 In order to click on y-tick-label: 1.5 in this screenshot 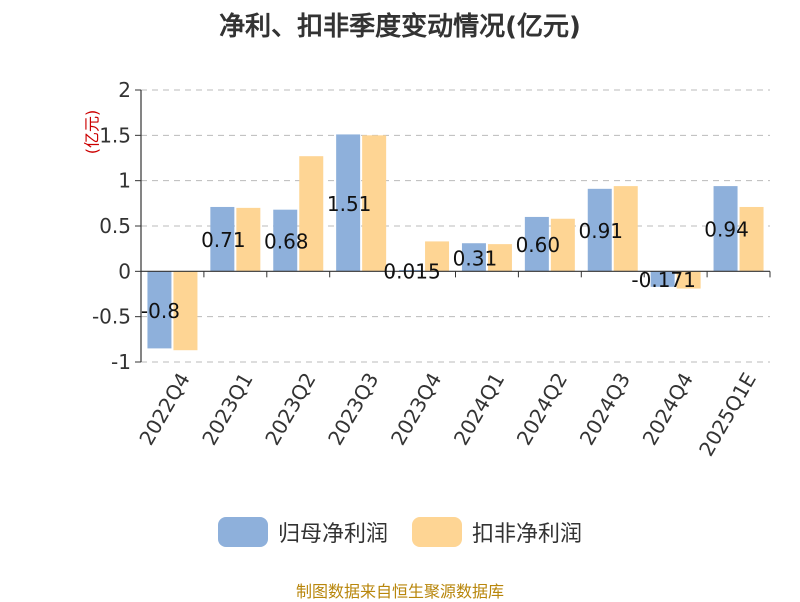, I will do `click(115, 135)`.